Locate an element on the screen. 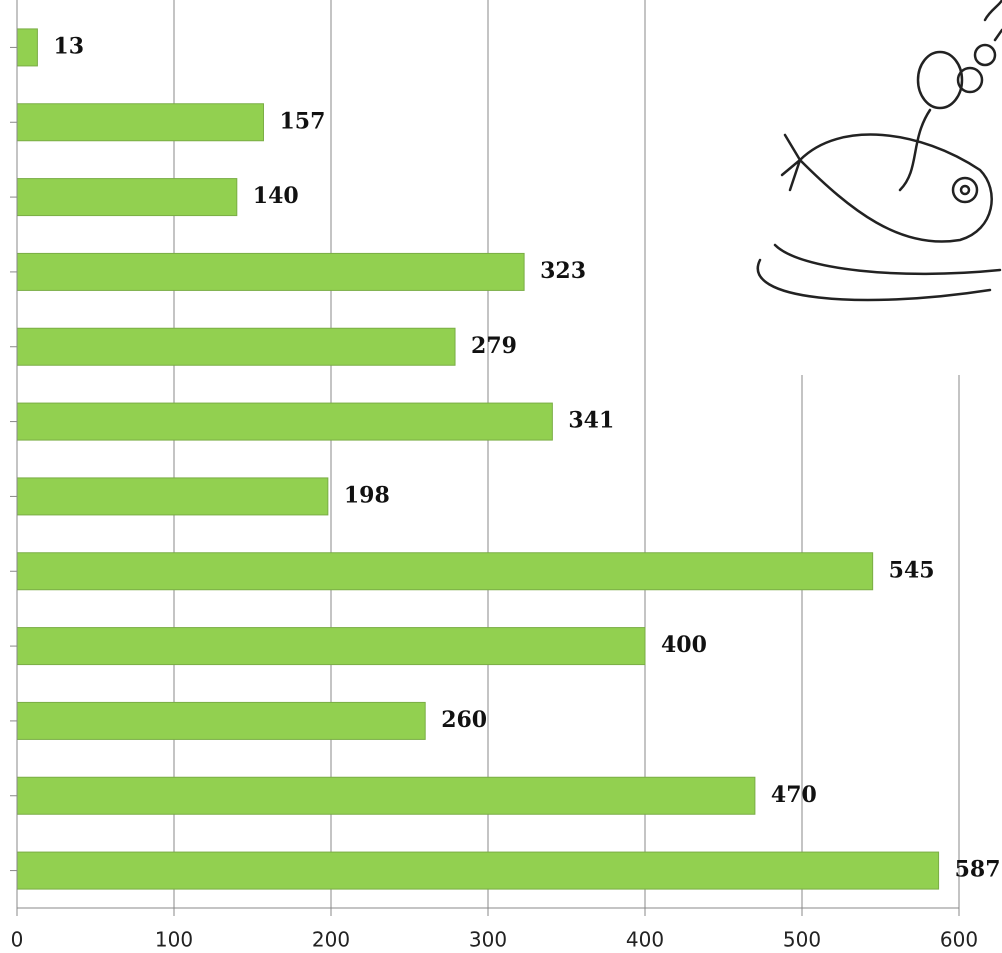 This screenshot has height=953, width=1002. data-label: 587 is located at coordinates (978, 870).